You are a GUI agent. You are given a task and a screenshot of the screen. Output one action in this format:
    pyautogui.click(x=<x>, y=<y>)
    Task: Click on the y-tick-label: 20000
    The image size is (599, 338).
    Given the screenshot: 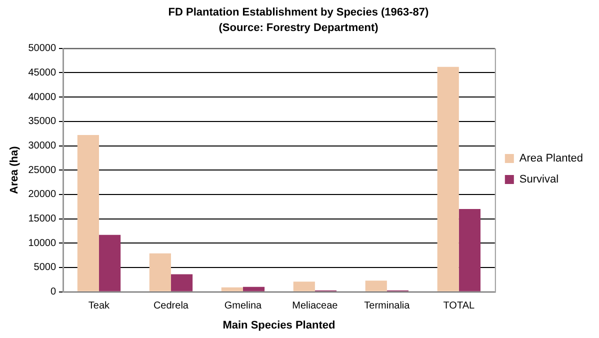 What is the action you would take?
    pyautogui.click(x=42, y=194)
    